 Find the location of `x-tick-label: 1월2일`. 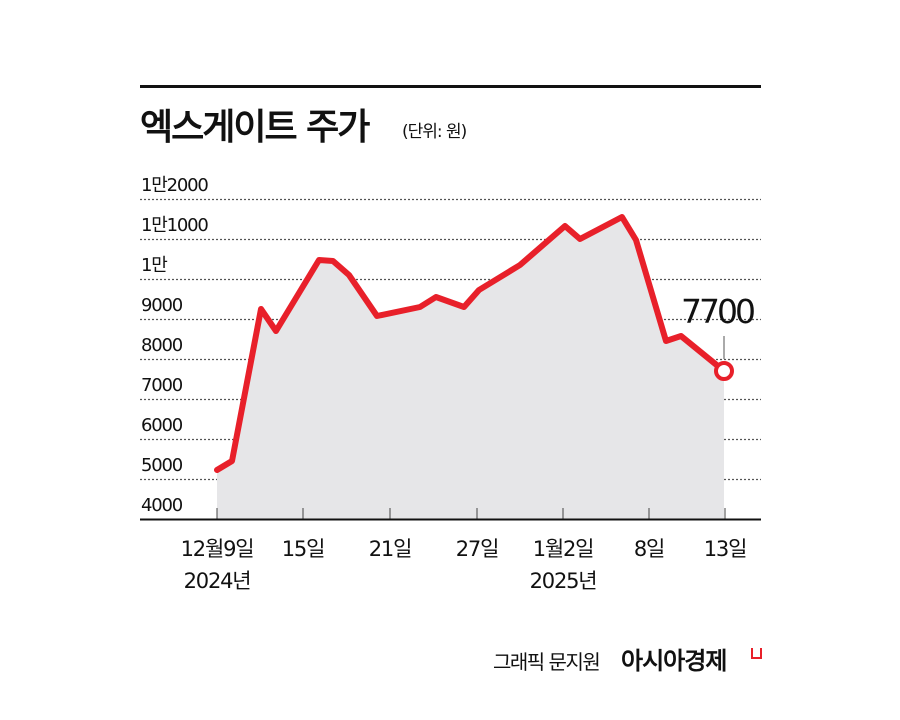

x-tick-label: 1월2일 is located at coordinates (563, 549).